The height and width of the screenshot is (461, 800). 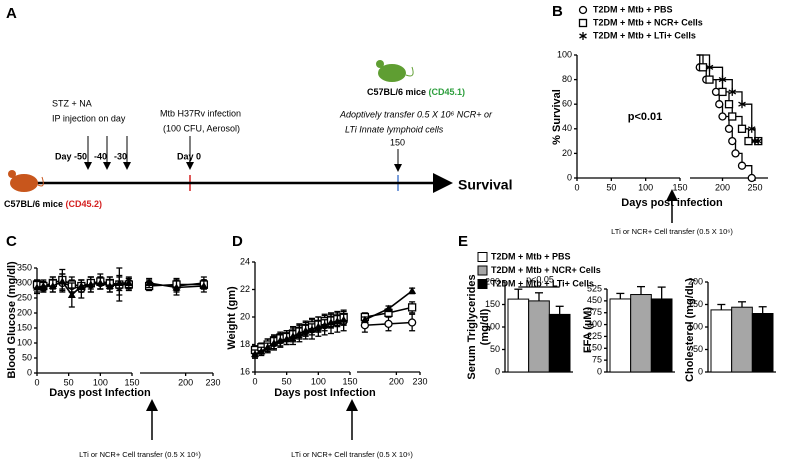 What do you see at coordinates (24, 312) in the screenshot?
I see `y-tick-label: 200` at bounding box center [24, 312].